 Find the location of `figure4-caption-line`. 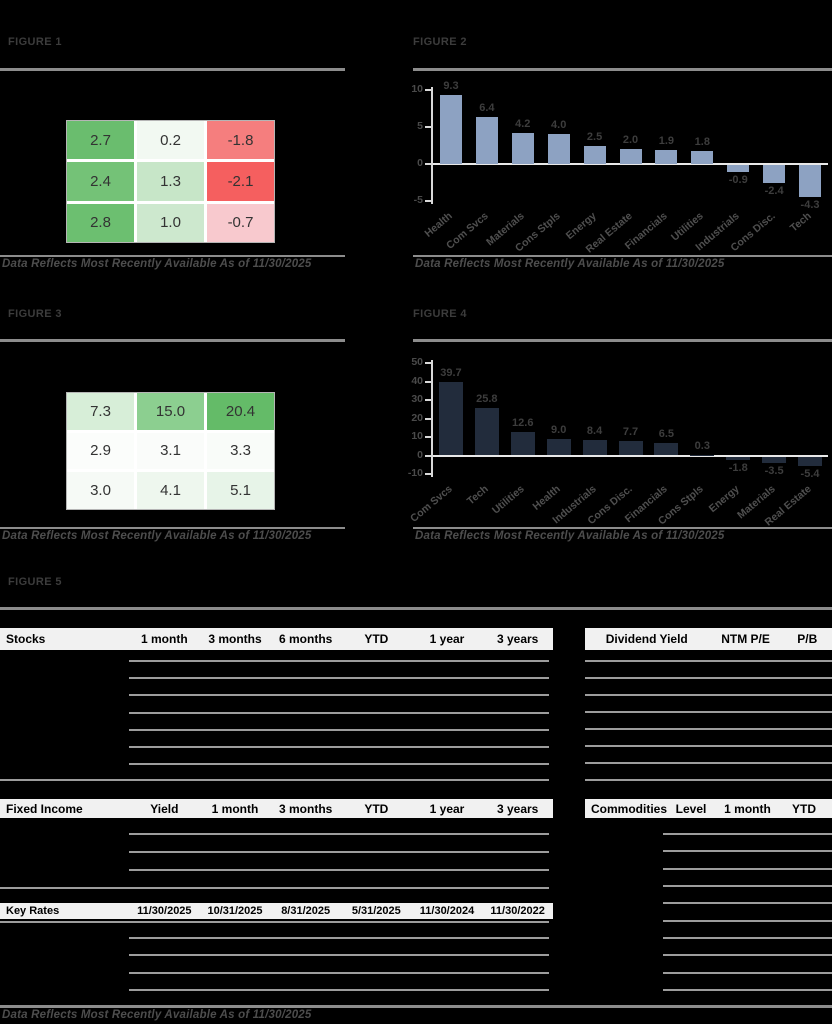

figure4-caption-line is located at coordinates (622, 528).